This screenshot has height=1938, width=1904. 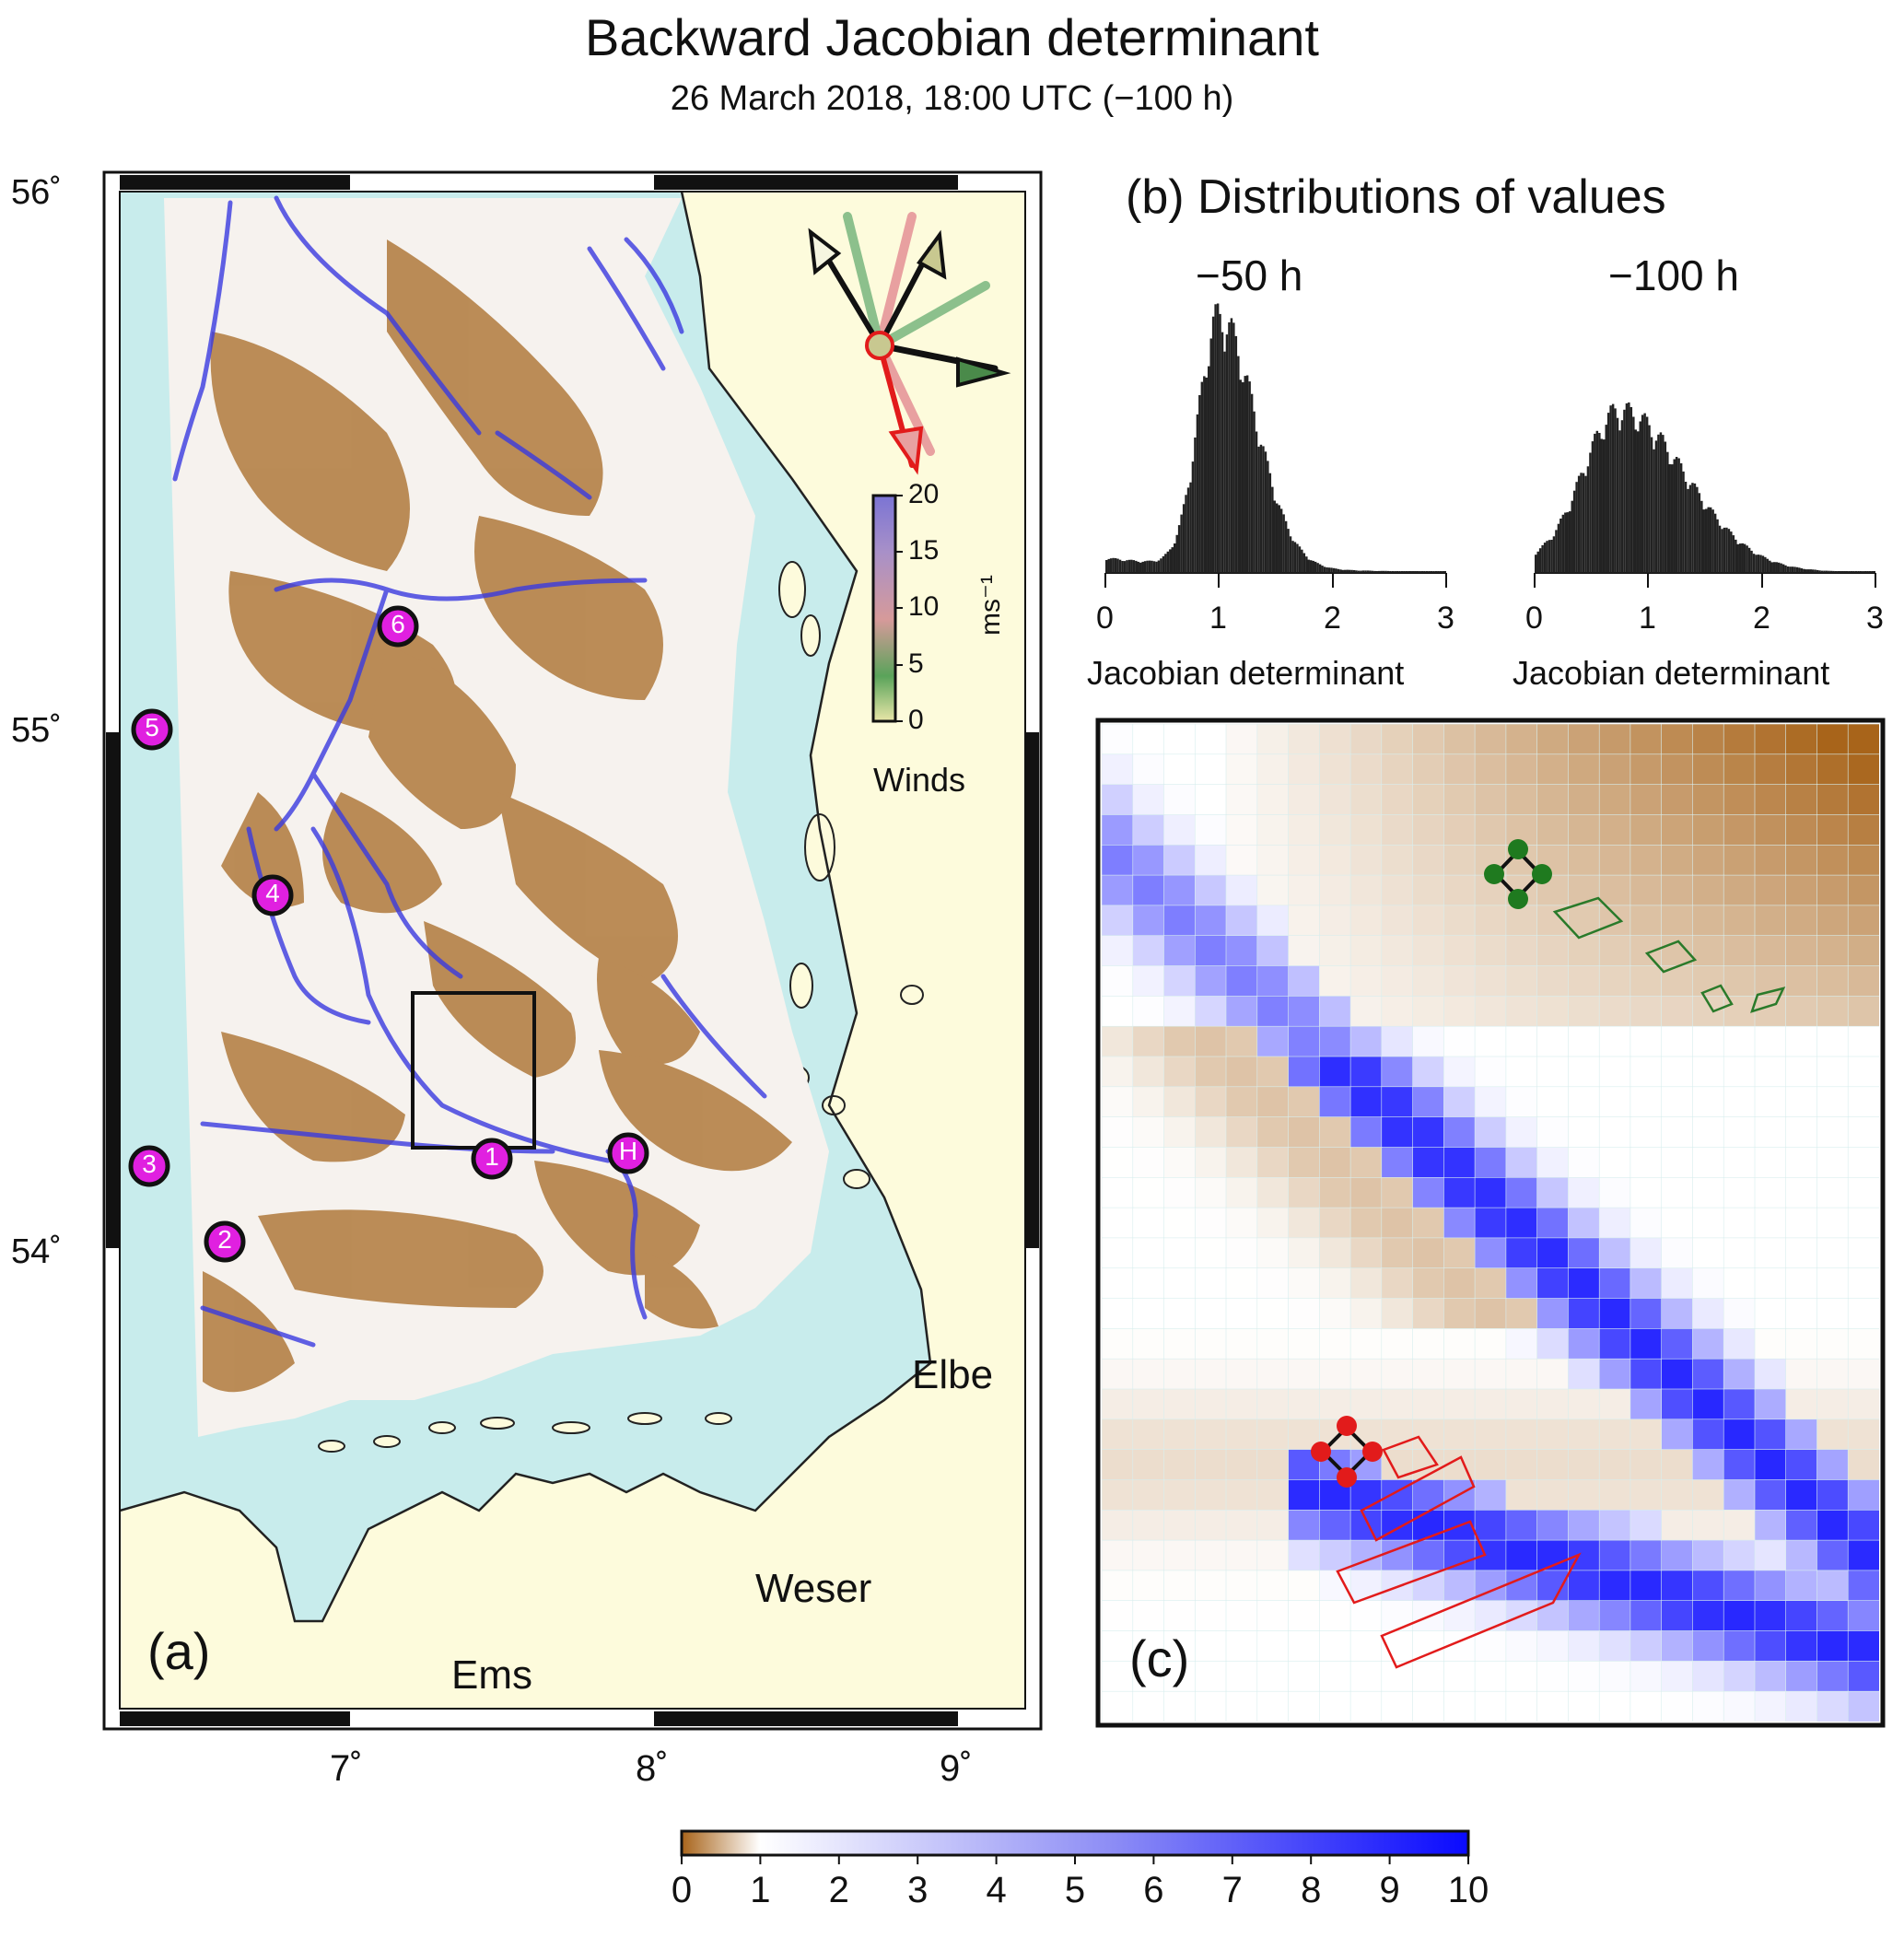 What do you see at coordinates (1445, 618) in the screenshot?
I see `hist-1-xtick-3: 3` at bounding box center [1445, 618].